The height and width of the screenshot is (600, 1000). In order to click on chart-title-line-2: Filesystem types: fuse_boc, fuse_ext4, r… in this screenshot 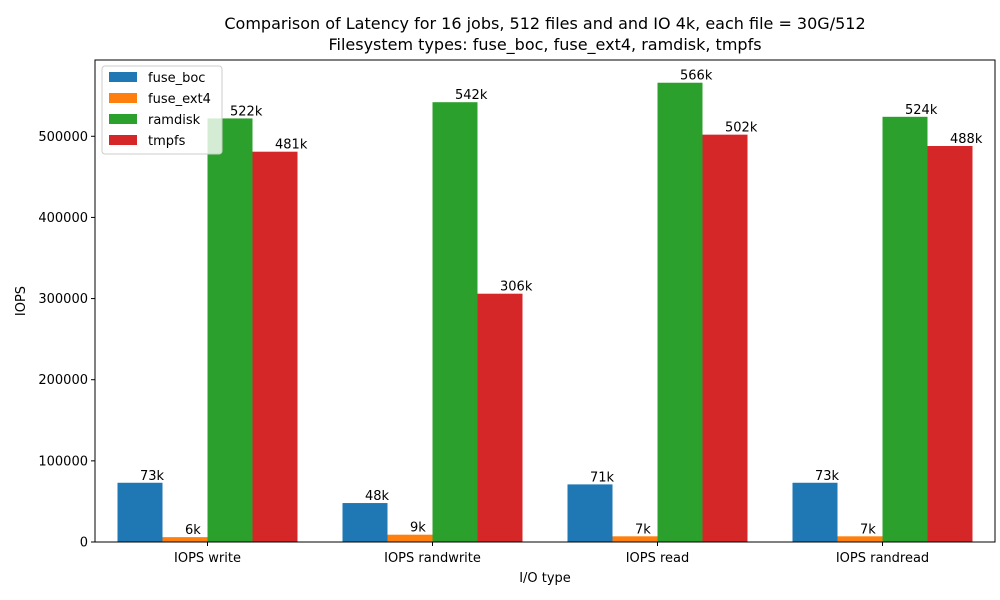, I will do `click(544, 45)`.